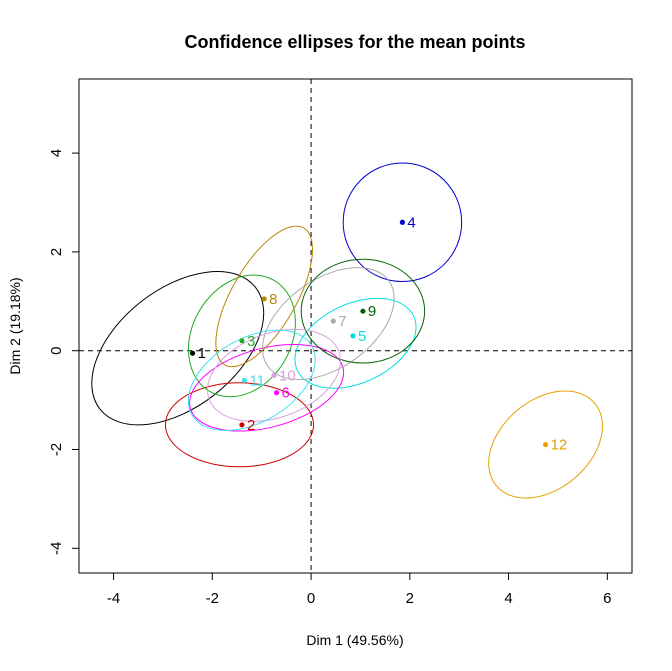 The height and width of the screenshot is (671, 672). Describe the element at coordinates (508, 598) in the screenshot. I see `x-tick-label: 4` at that location.